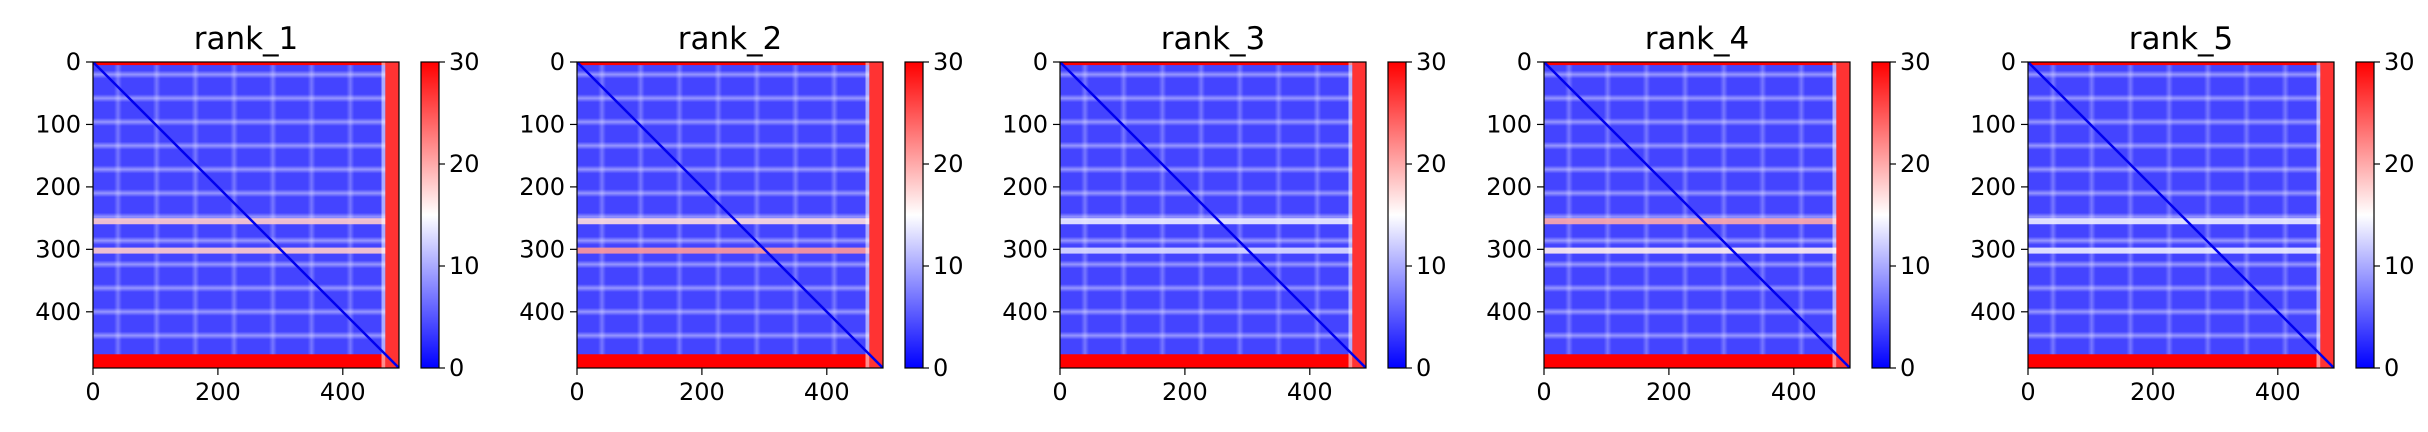 The image size is (2428, 432). I want to click on diagonal-line, so click(730, 215).